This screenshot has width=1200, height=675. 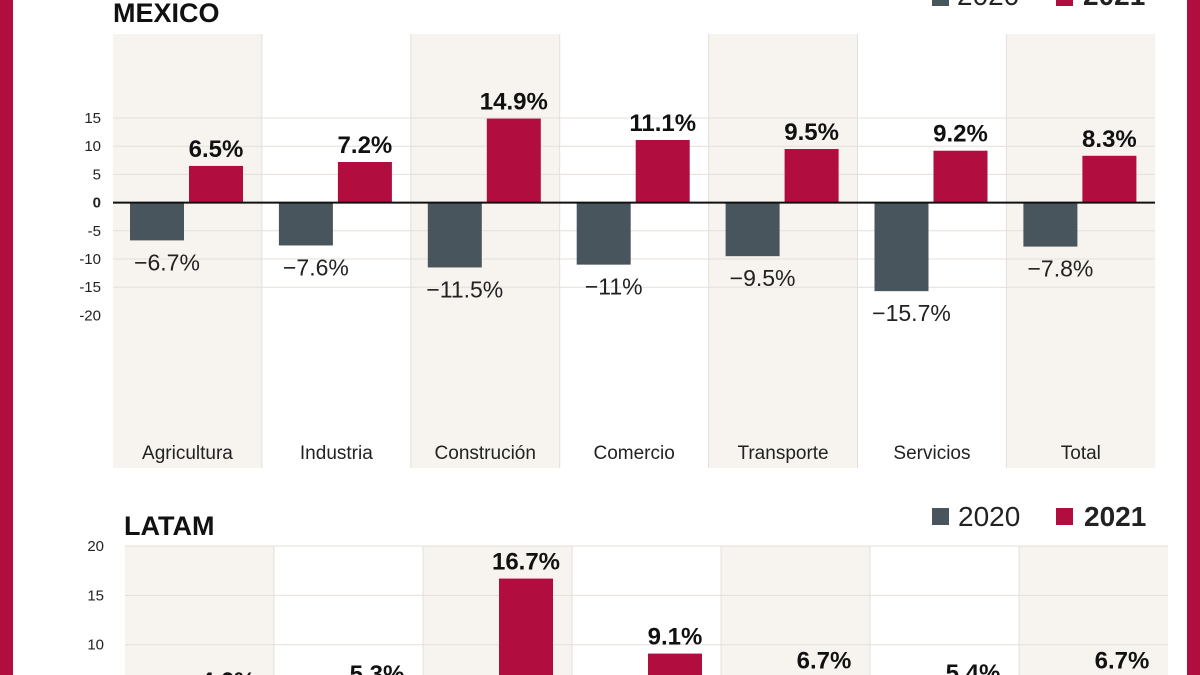 What do you see at coordinates (1109, 139) in the screenshot?
I see `mexico-data-label-2021: 8.3%` at bounding box center [1109, 139].